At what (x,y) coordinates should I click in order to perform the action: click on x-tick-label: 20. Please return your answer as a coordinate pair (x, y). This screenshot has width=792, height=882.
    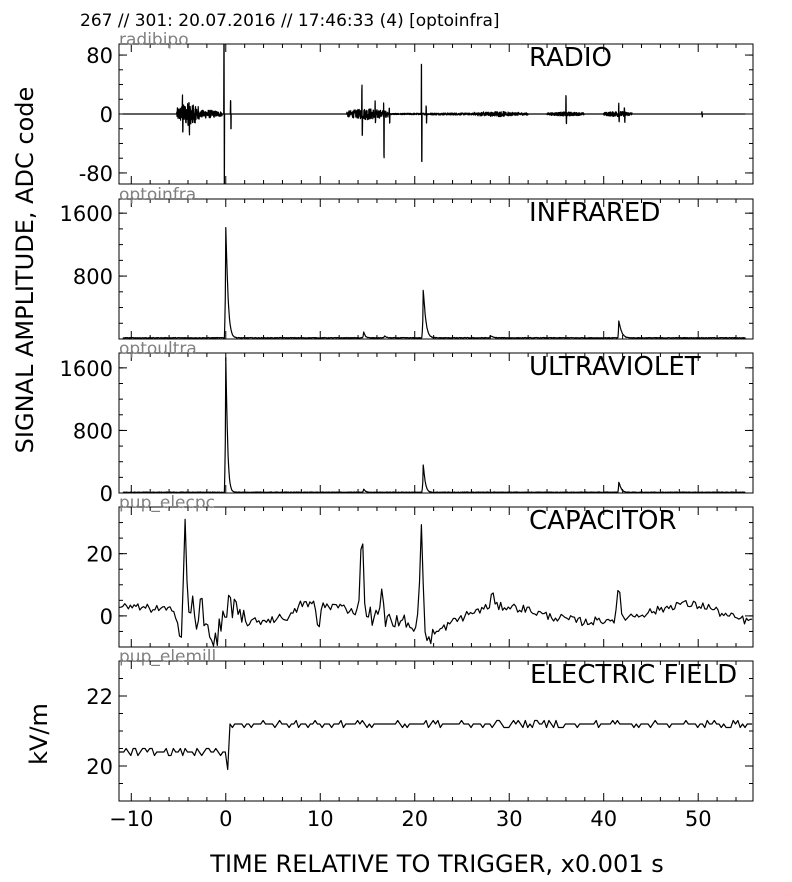
    Looking at the image, I should click on (414, 819).